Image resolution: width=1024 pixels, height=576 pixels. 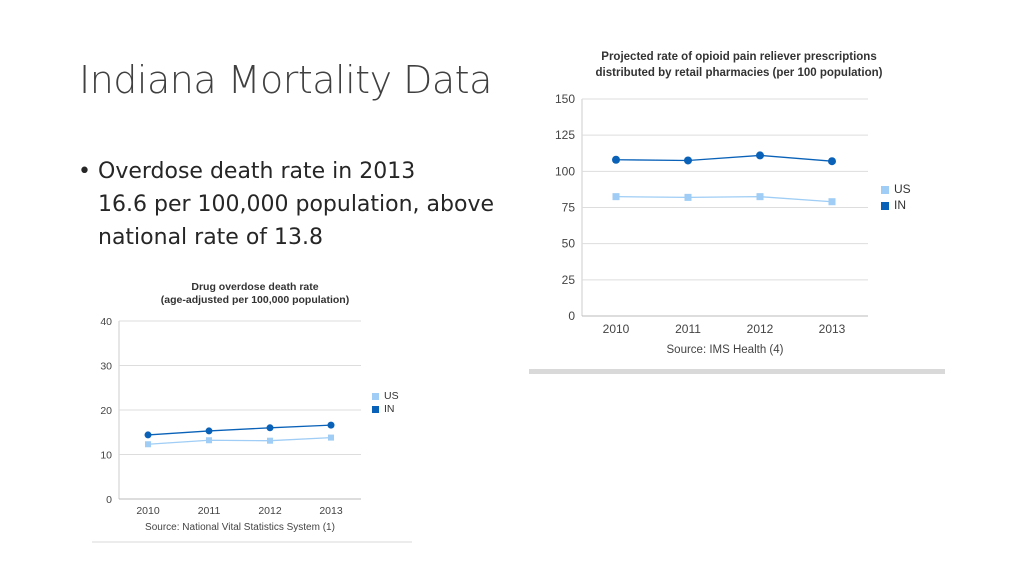 What do you see at coordinates (725, 350) in the screenshot?
I see `chart-source: Source: IMS Health (4)` at bounding box center [725, 350].